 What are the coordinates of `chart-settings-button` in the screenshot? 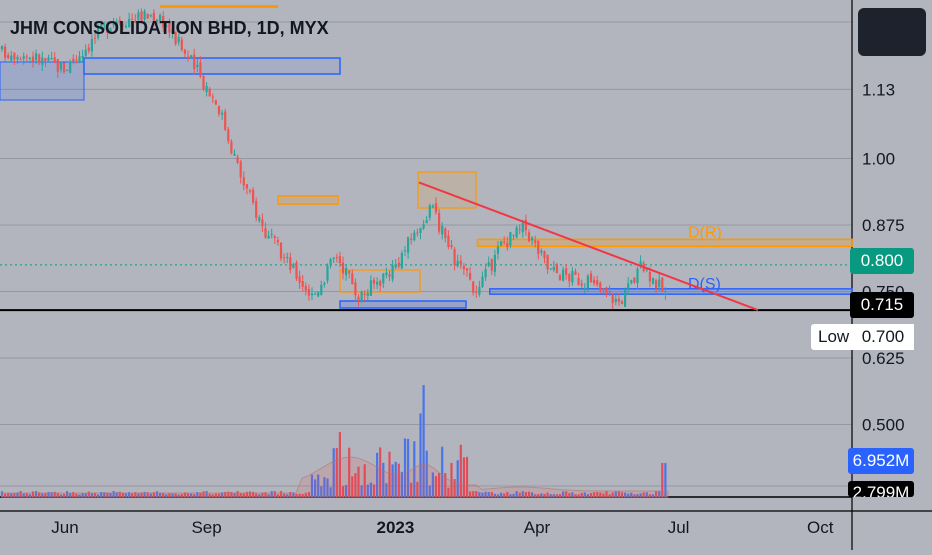 It's located at (892, 32).